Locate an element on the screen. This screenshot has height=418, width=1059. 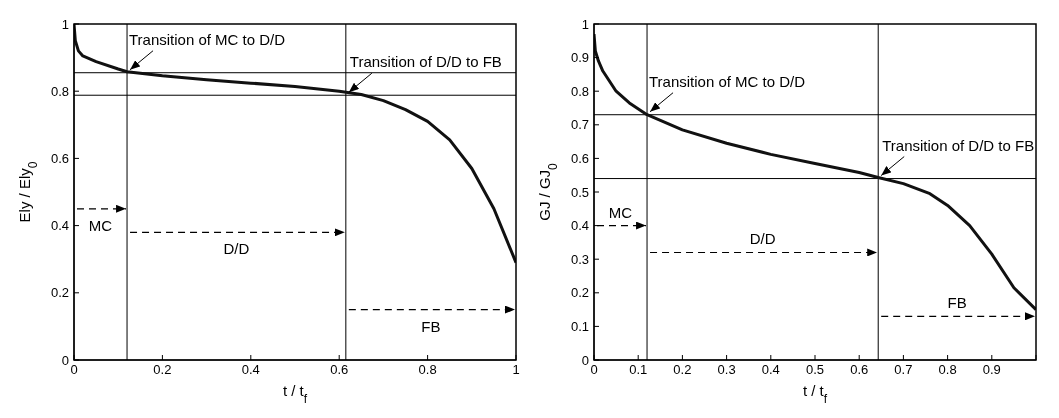
y-tick-label: 0.9 is located at coordinates (579, 58).